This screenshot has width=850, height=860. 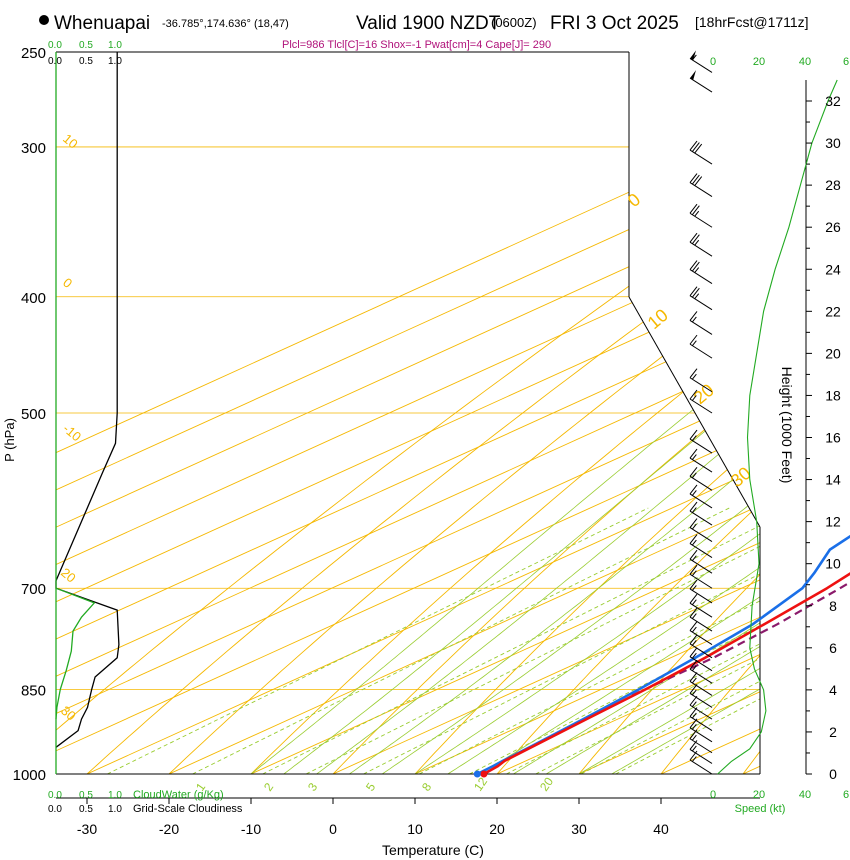 I want to click on speed-bottom-6: 6, so click(x=846, y=795).